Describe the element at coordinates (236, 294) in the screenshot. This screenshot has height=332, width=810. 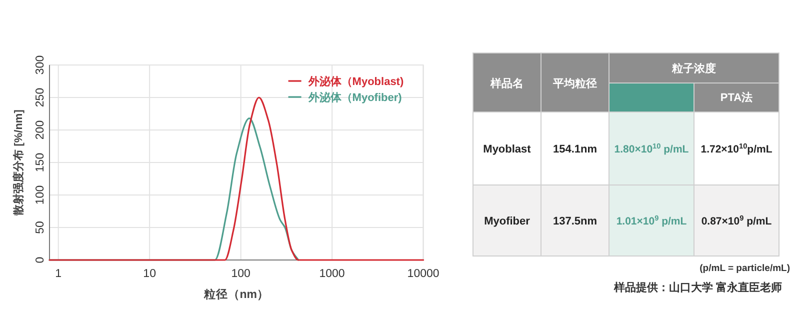
I see `x-axis-title: 粒径（nm）` at that location.